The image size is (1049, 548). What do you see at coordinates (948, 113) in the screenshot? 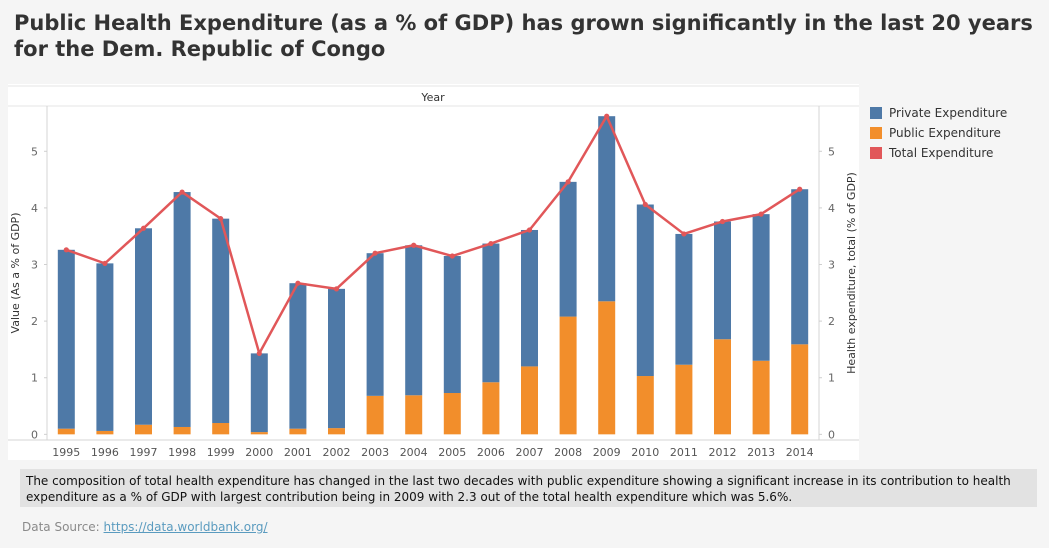
I see `legend-label: Private Expenditure` at bounding box center [948, 113].